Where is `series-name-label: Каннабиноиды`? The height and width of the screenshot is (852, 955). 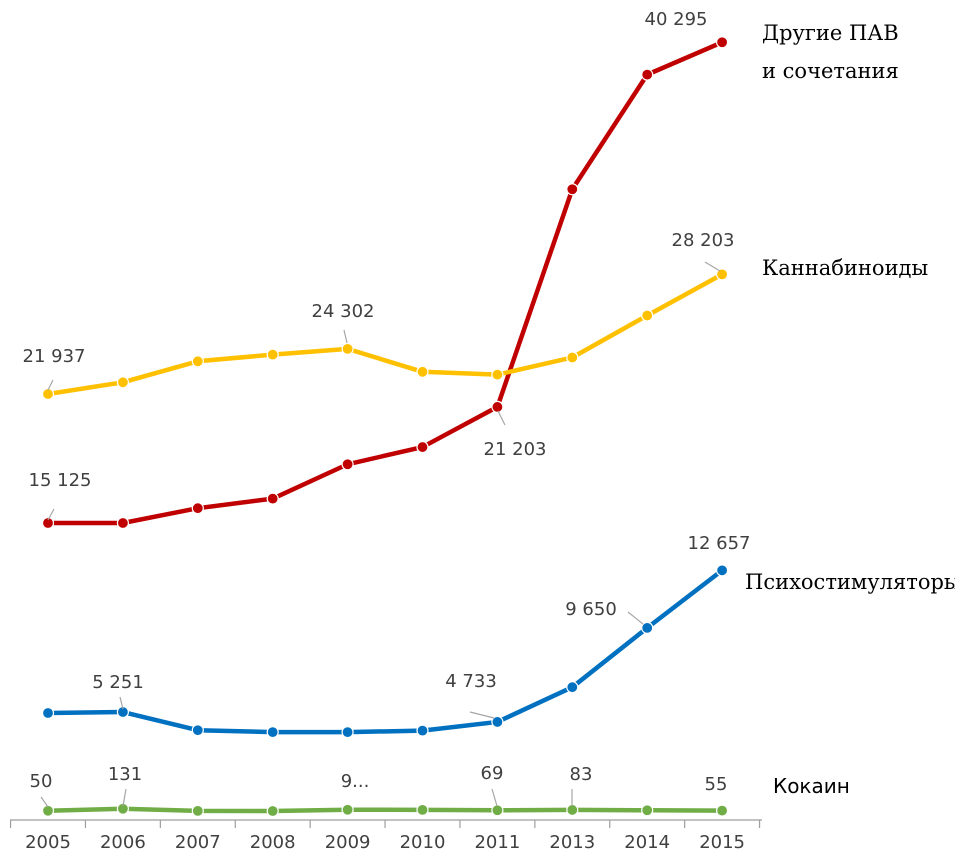
series-name-label: Каннабиноиды is located at coordinates (845, 268).